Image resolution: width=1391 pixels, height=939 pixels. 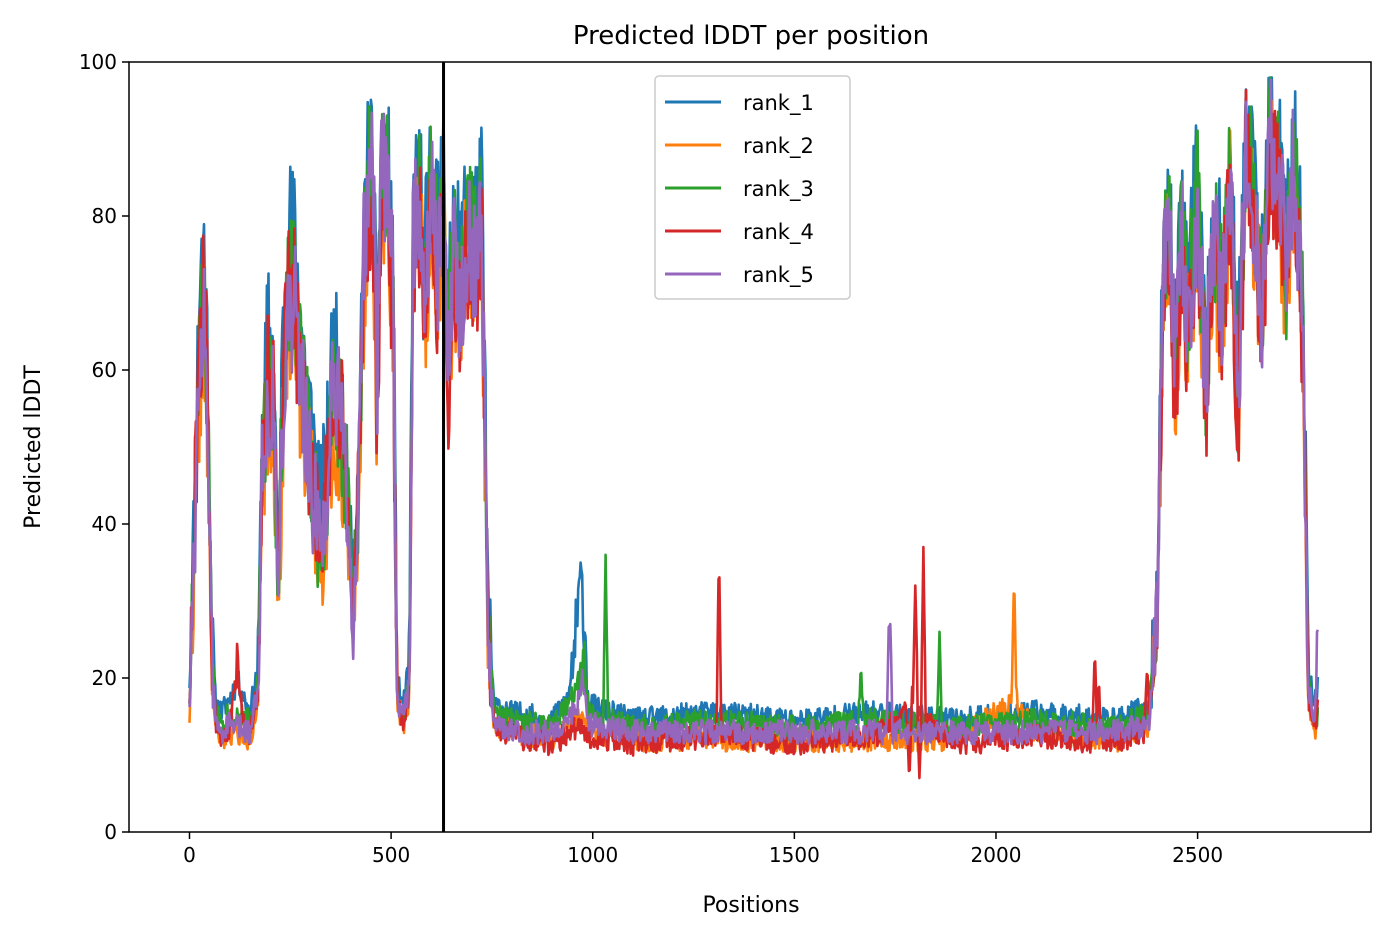 I want to click on x-tick-label: 2500, so click(x=1197, y=855).